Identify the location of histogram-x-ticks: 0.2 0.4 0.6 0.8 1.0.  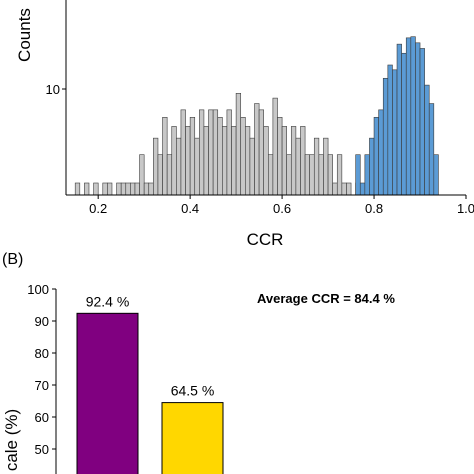
(281, 205).